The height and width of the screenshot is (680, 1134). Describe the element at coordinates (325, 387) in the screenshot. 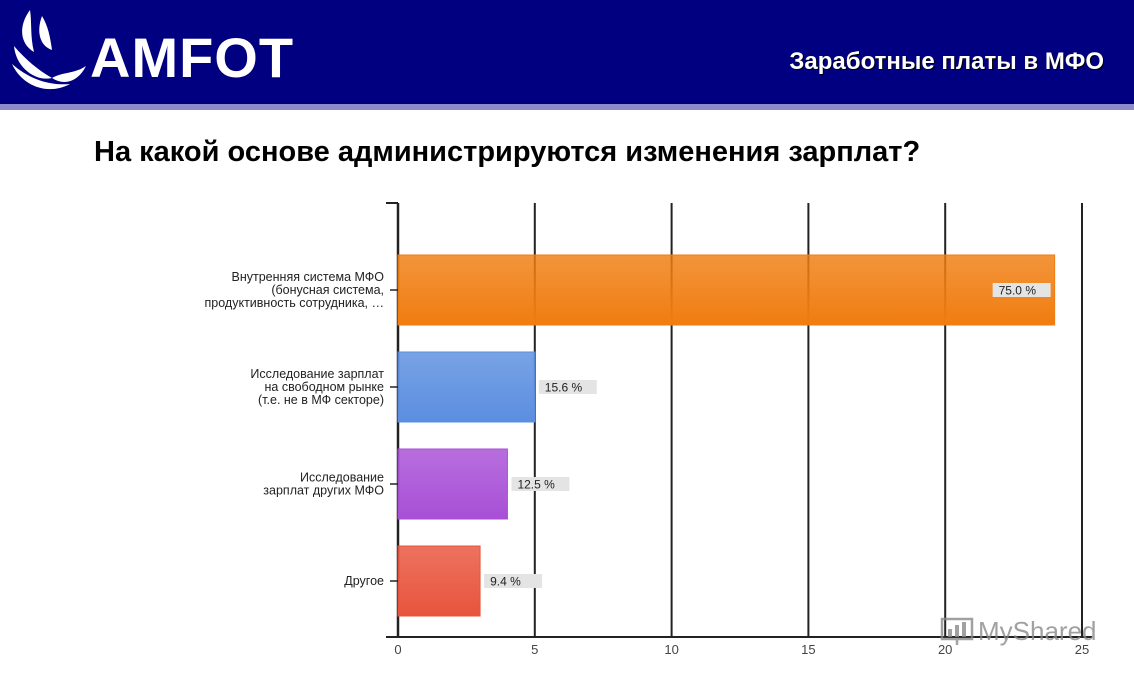

I see `category-label: на свободном рынке` at that location.